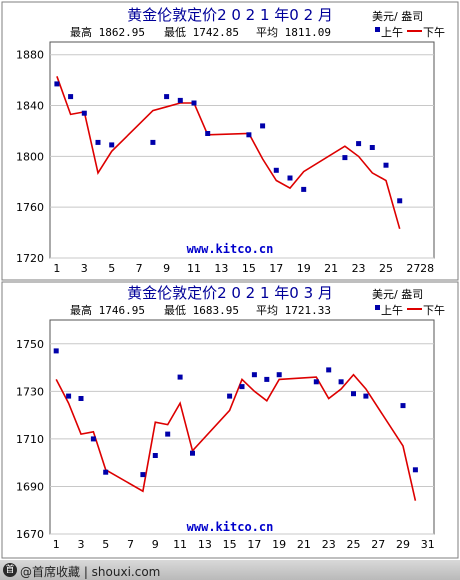  What do you see at coordinates (293, 310) in the screenshot?
I see `stat-avg: 平均 1721.33` at bounding box center [293, 310].